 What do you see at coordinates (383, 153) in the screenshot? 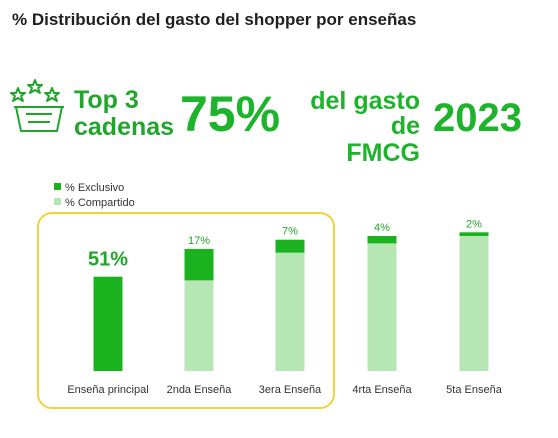
I see `headline-gasto-line2: FMCG` at bounding box center [383, 153].